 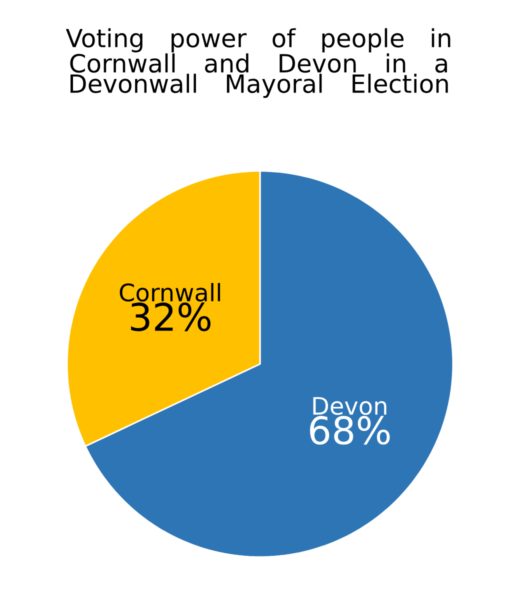 I want to click on chart-title: Voting power of people in Cornwall and Devon in a Devonwall Mayoral Election, so click(x=258, y=63).